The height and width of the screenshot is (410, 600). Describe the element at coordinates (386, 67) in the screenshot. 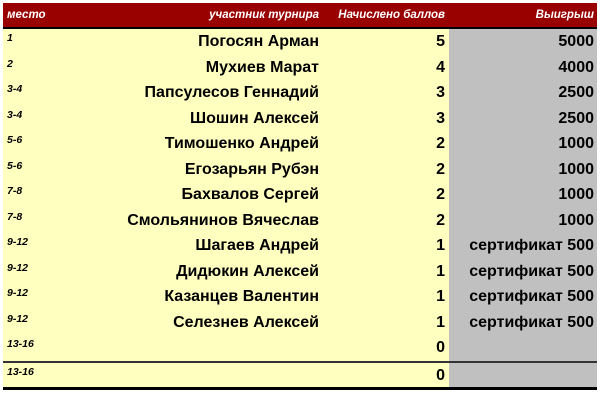

I see `points-cell: 4` at that location.